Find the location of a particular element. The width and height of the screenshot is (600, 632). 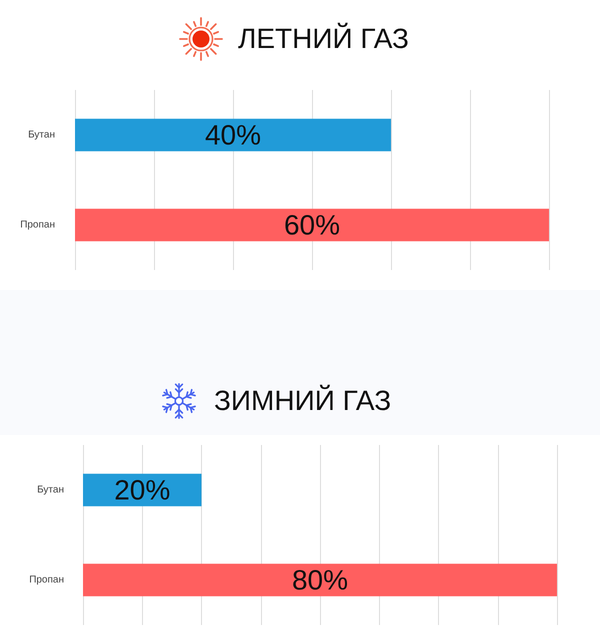

data-label: 20% is located at coordinates (142, 490).